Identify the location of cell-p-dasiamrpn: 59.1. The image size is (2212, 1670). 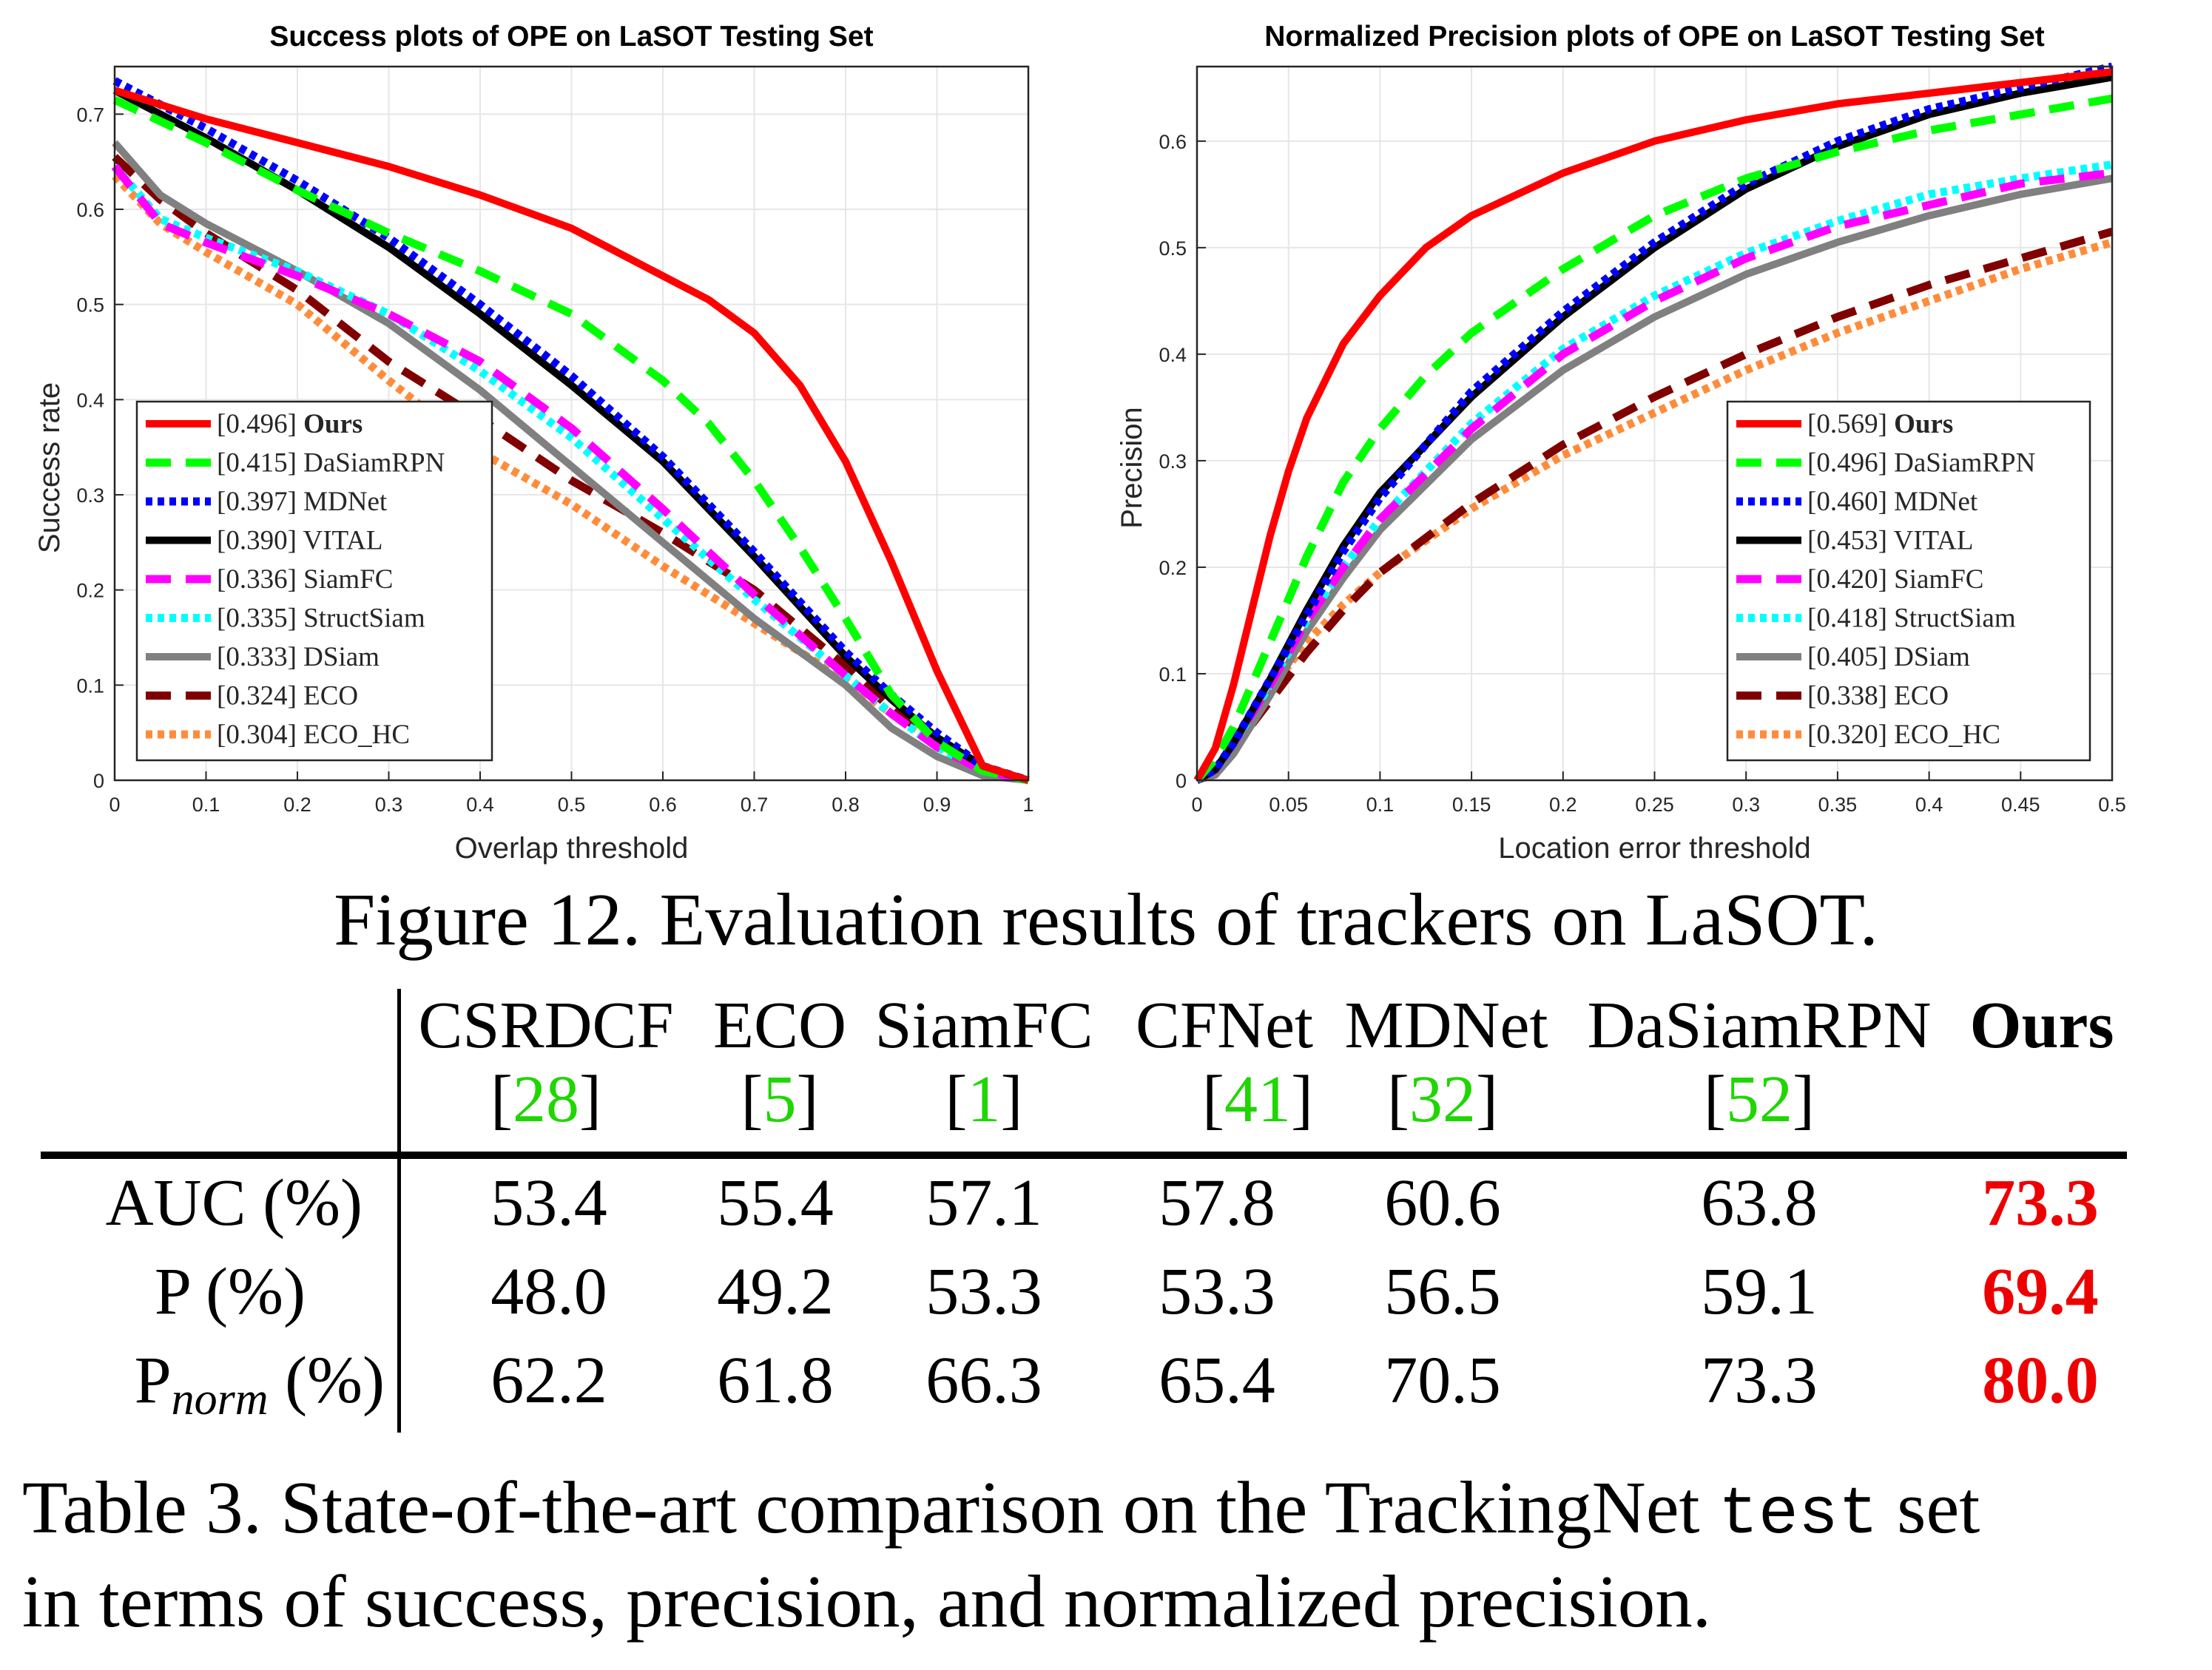
(1759, 1291).